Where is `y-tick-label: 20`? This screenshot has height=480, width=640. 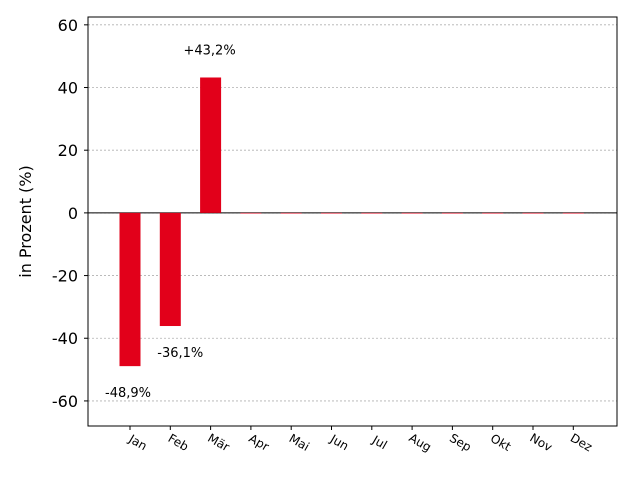 y-tick-label: 20 is located at coordinates (68, 150).